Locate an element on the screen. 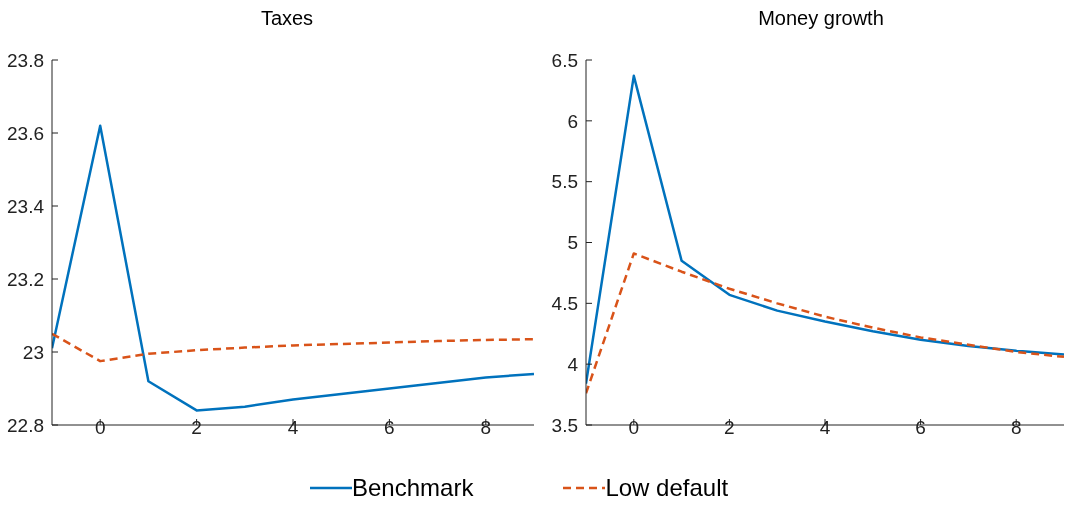 This screenshot has width=1068, height=505. y-tick-label: 23 is located at coordinates (33, 352).